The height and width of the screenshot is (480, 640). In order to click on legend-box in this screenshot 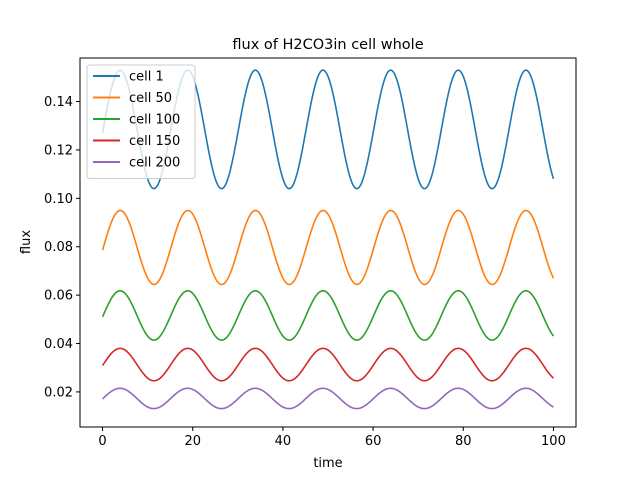, I will do `click(141, 121)`.